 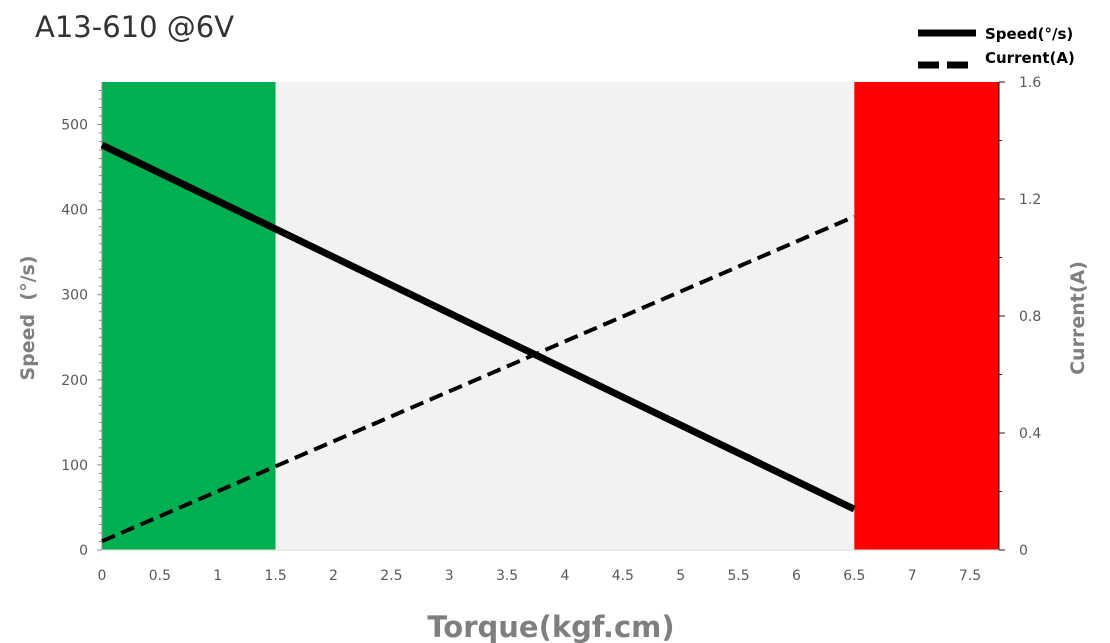 What do you see at coordinates (1030, 83) in the screenshot?
I see `right-tick-label: 1.6` at bounding box center [1030, 83].